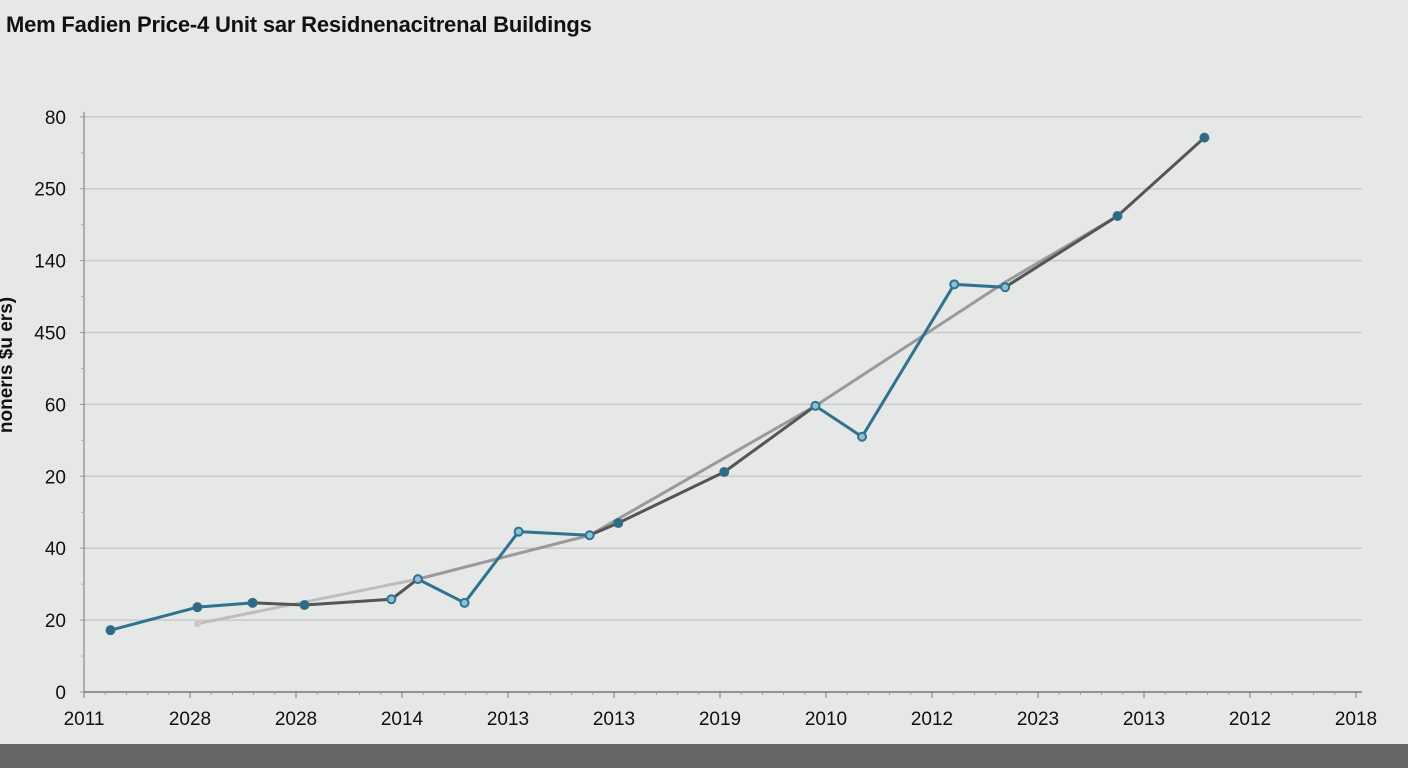 The image size is (1408, 768). What do you see at coordinates (1356, 719) in the screenshot?
I see `x-tick-label: 2018` at bounding box center [1356, 719].